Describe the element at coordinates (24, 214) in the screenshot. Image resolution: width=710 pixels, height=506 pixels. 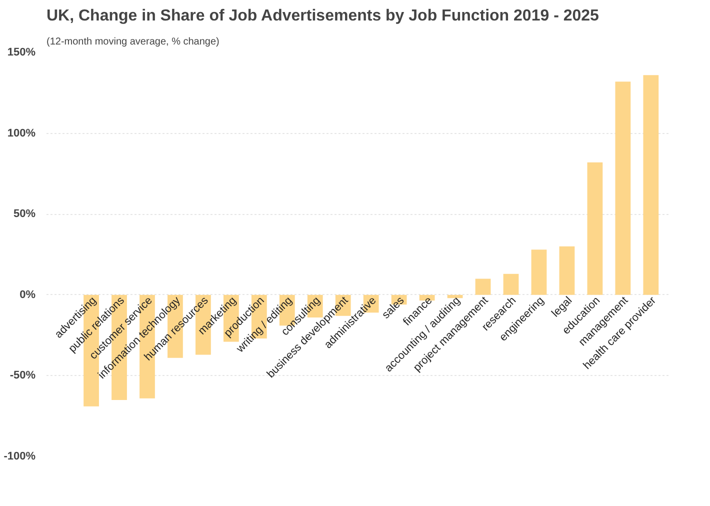
I see `y-tick-label: 50%` at that location.